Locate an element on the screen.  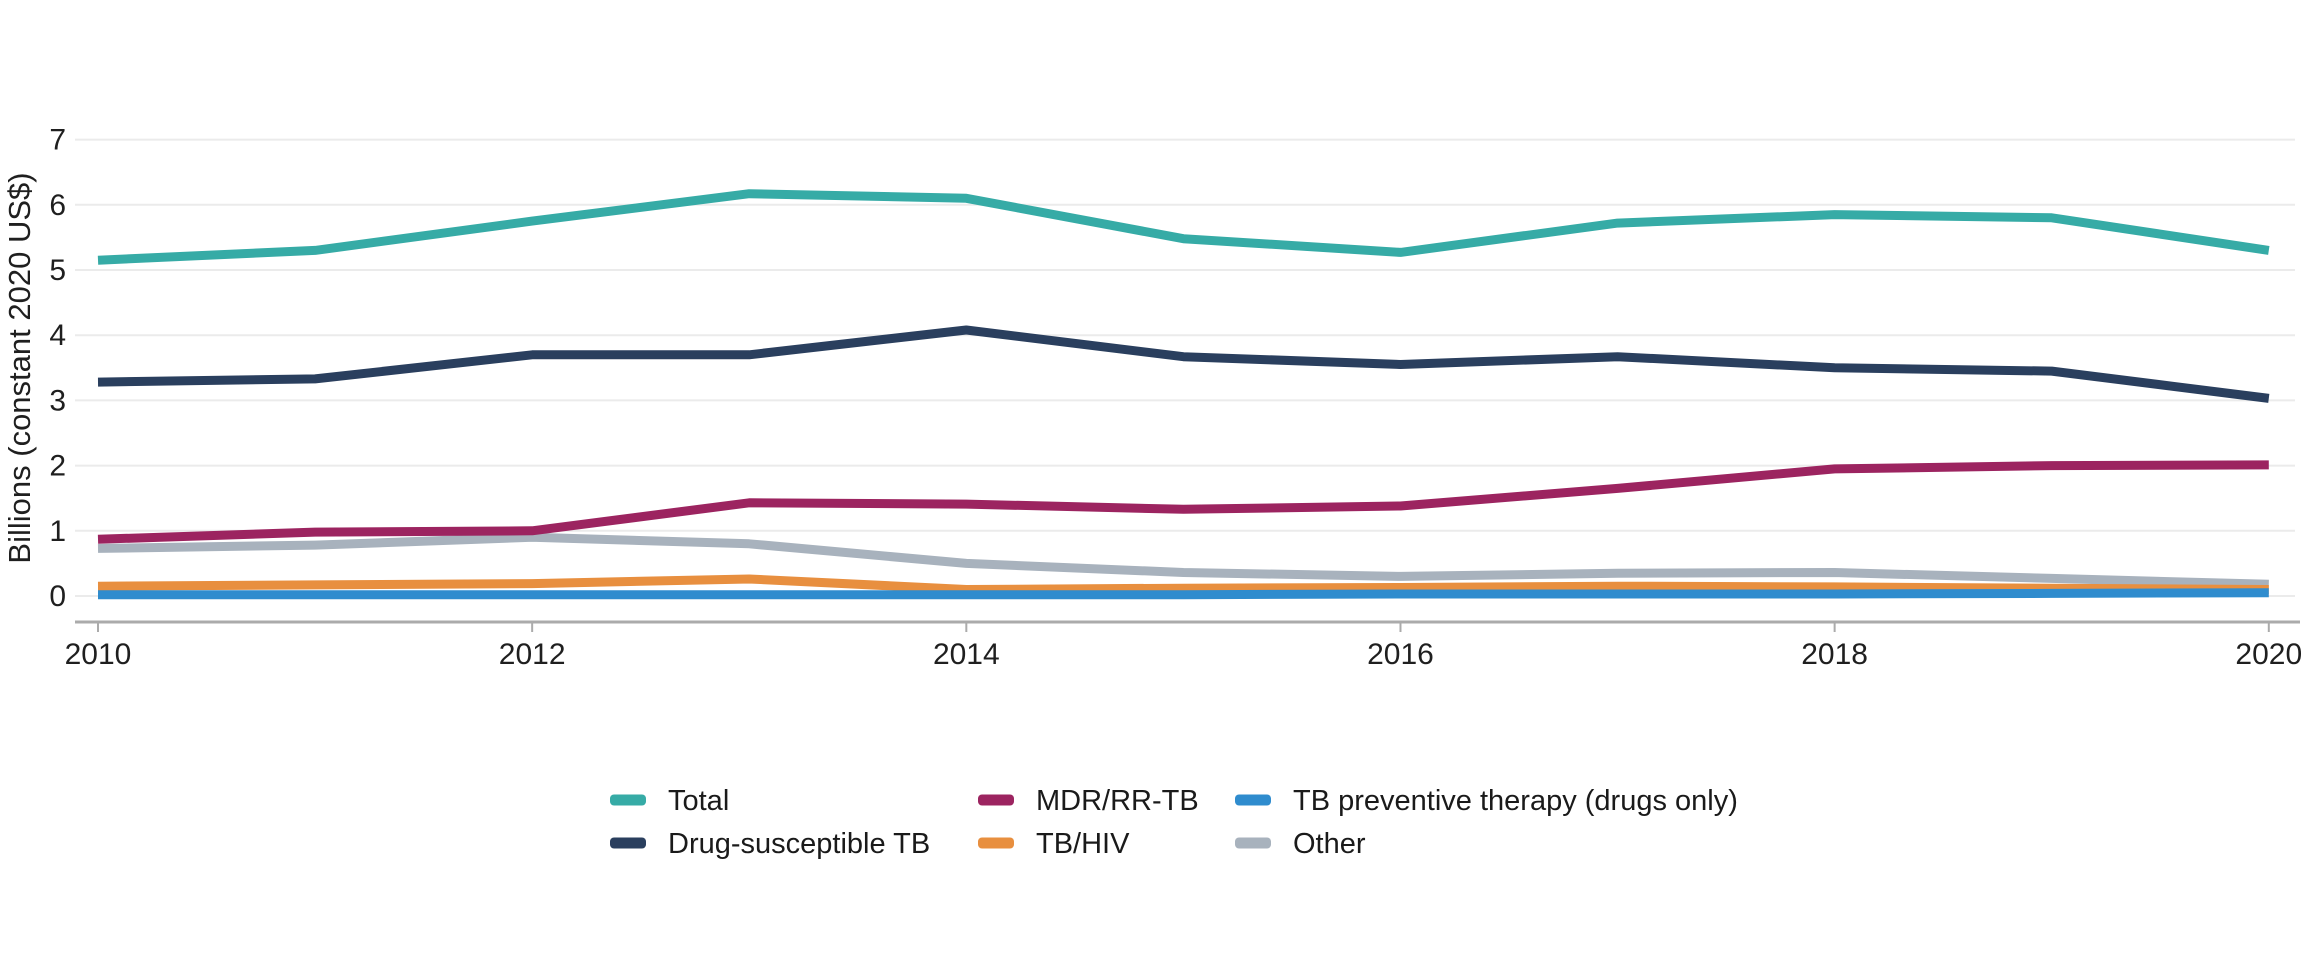
legend-item-tb-preventive-therapy-drugs-only-: TB preventive therapy (drugs only) is located at coordinates (1486, 801).